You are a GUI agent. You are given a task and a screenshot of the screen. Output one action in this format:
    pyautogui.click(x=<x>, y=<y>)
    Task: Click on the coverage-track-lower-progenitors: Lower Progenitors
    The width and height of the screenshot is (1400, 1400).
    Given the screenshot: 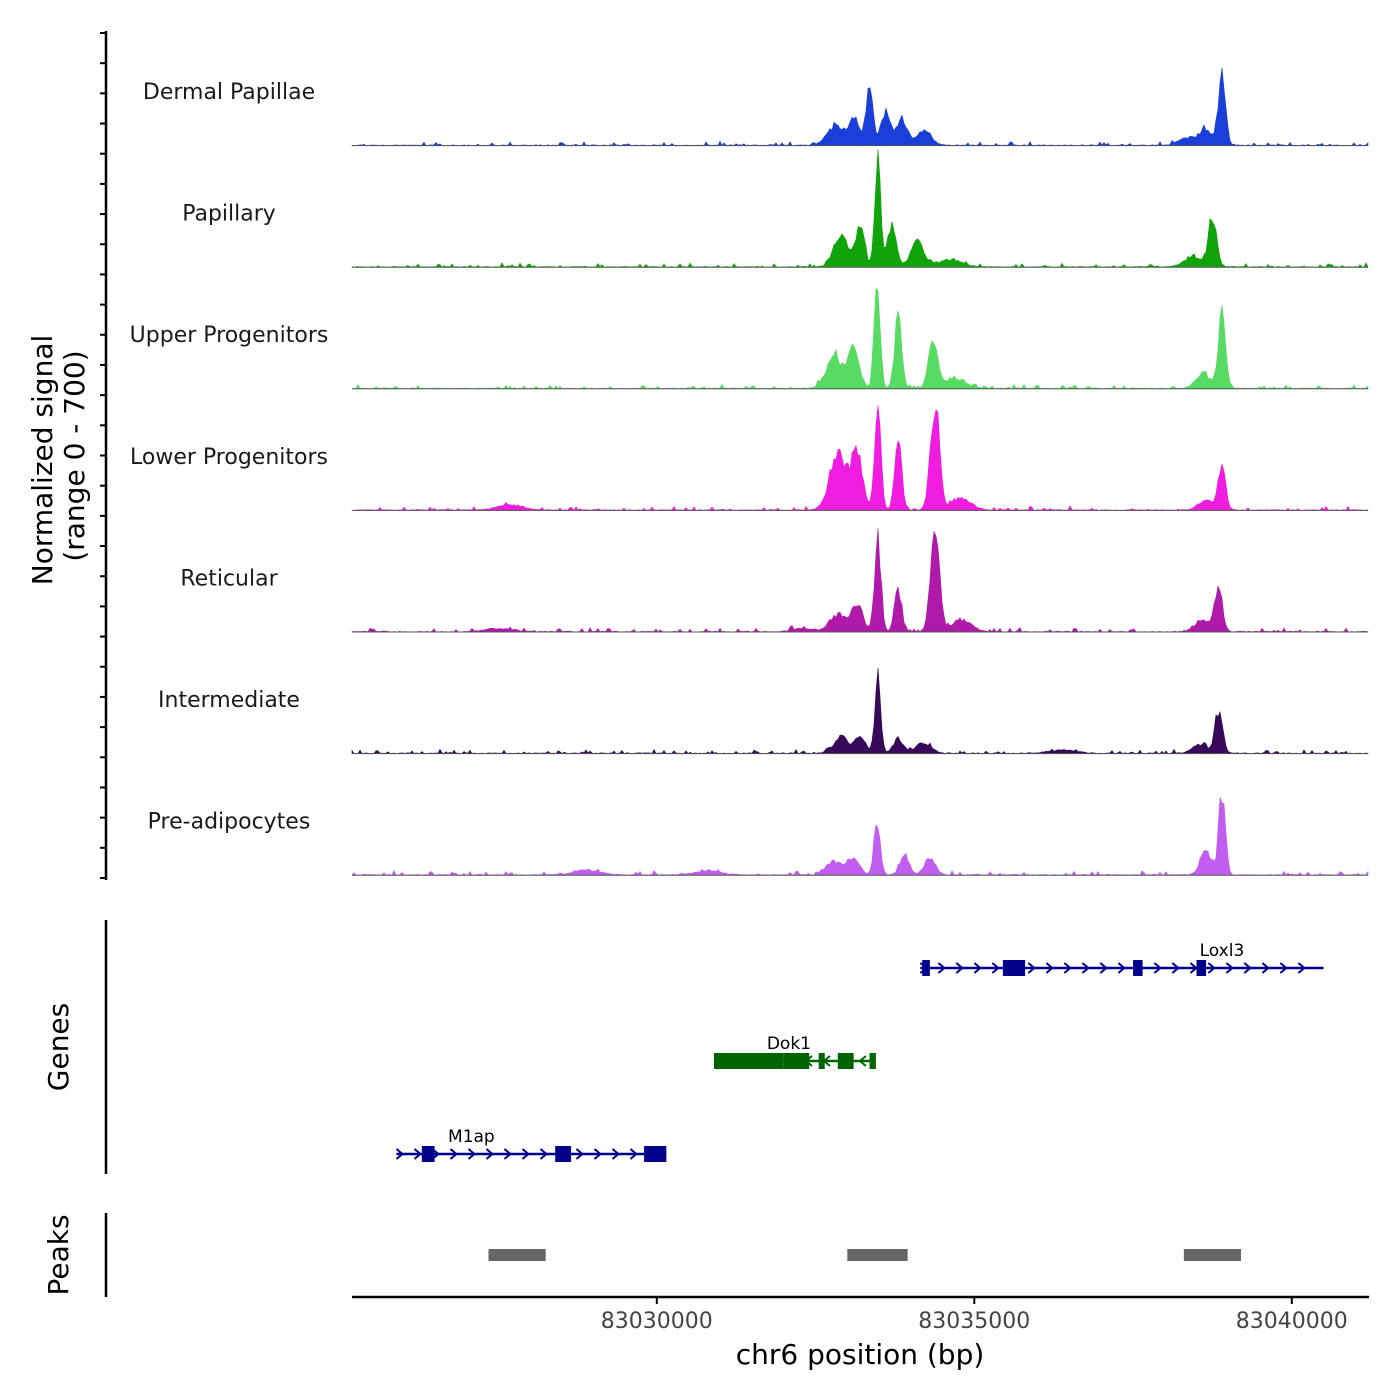 What is the action you would take?
    pyautogui.click(x=749, y=458)
    